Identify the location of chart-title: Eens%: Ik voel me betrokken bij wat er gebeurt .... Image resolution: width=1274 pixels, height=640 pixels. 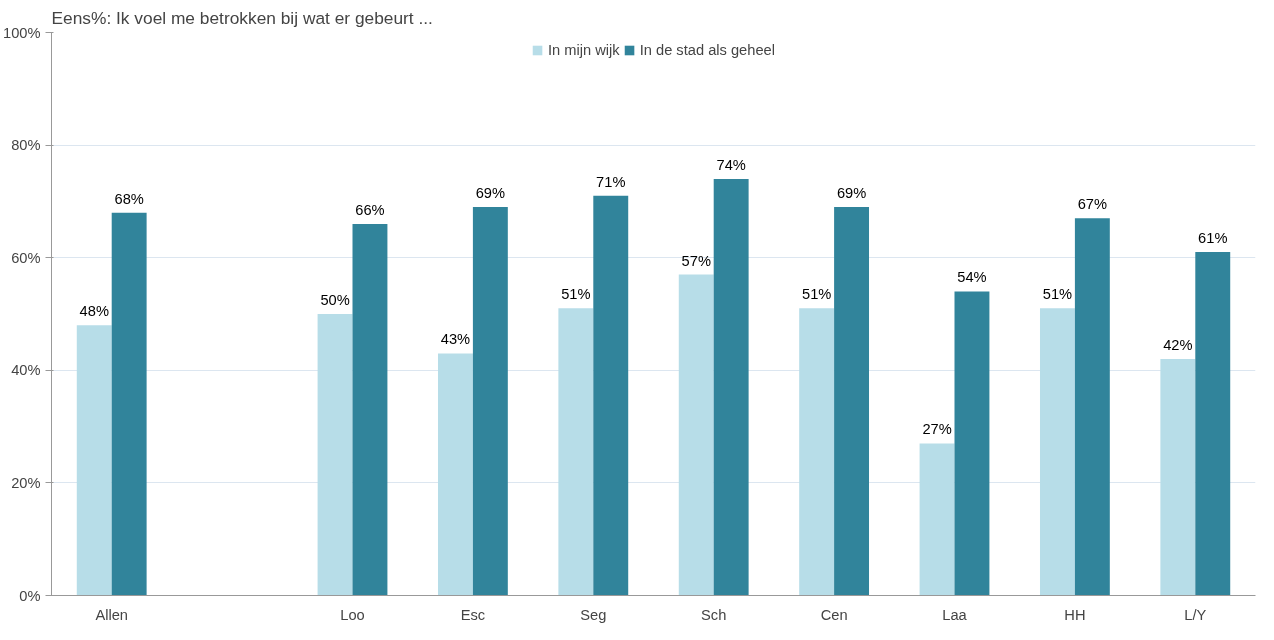
(242, 17).